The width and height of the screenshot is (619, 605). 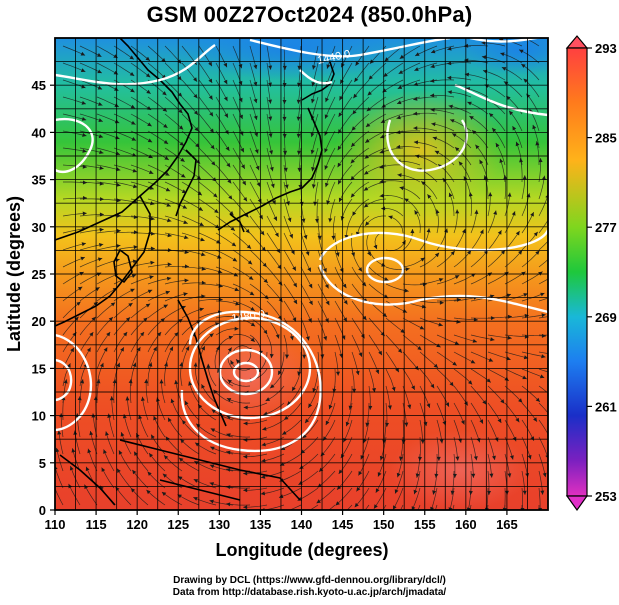 I want to click on y-tick-label: 30, so click(x=39, y=227).